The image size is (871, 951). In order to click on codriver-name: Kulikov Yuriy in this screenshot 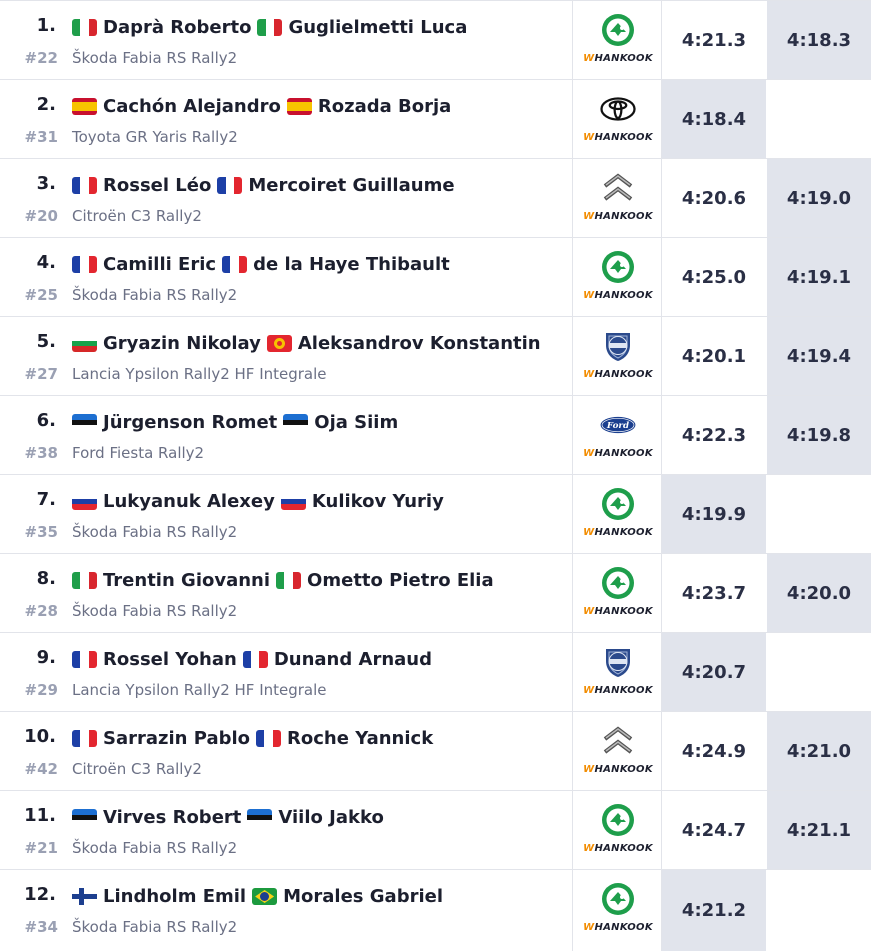, I will do `click(377, 501)`.